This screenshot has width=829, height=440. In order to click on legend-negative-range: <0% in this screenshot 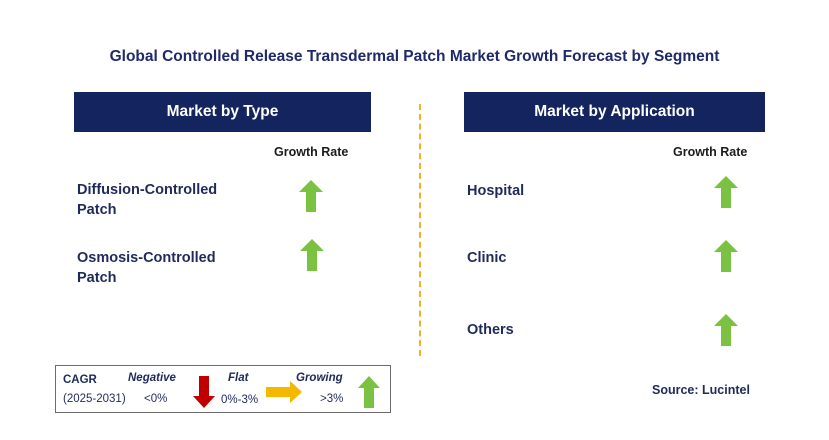, I will do `click(156, 399)`.